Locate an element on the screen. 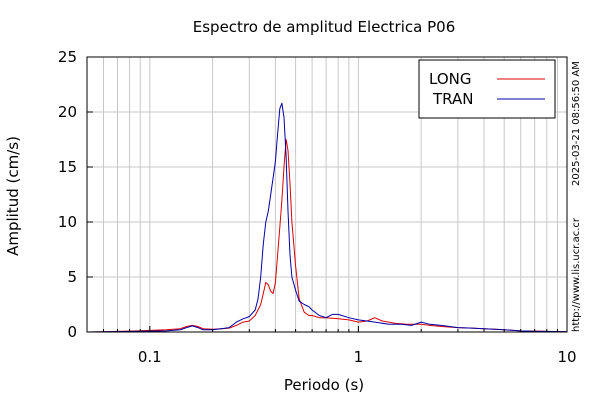 The image size is (600, 400). chart-title: Espectro de amplitud Electrica P06 is located at coordinates (324, 27).